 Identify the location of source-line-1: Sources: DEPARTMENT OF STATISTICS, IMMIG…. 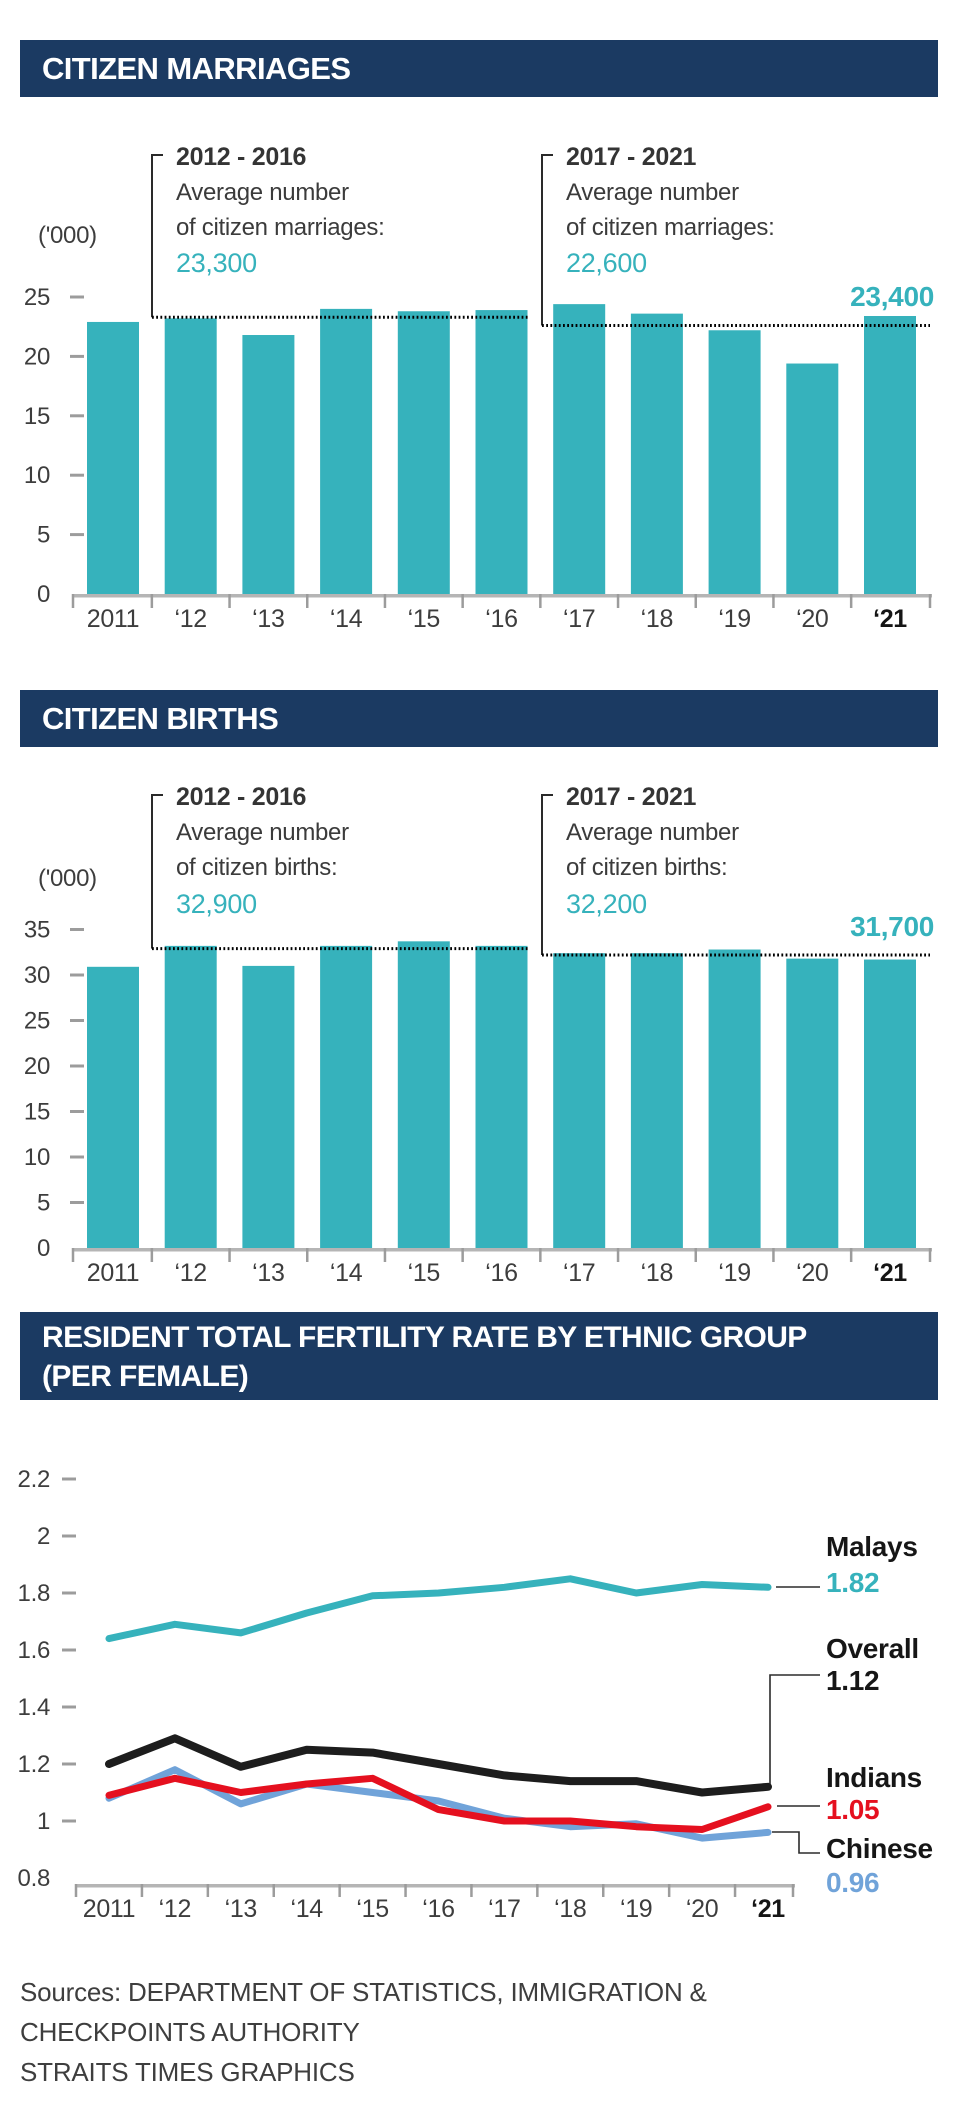
(363, 1992).